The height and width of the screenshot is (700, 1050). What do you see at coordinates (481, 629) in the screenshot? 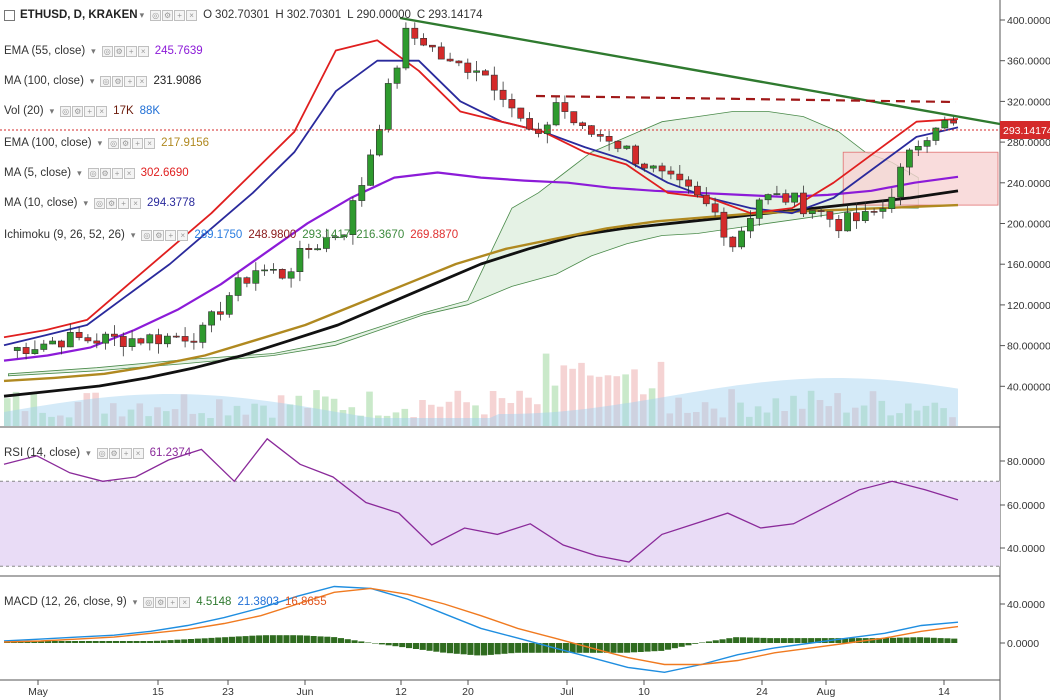
I see `macd-line` at bounding box center [481, 629].